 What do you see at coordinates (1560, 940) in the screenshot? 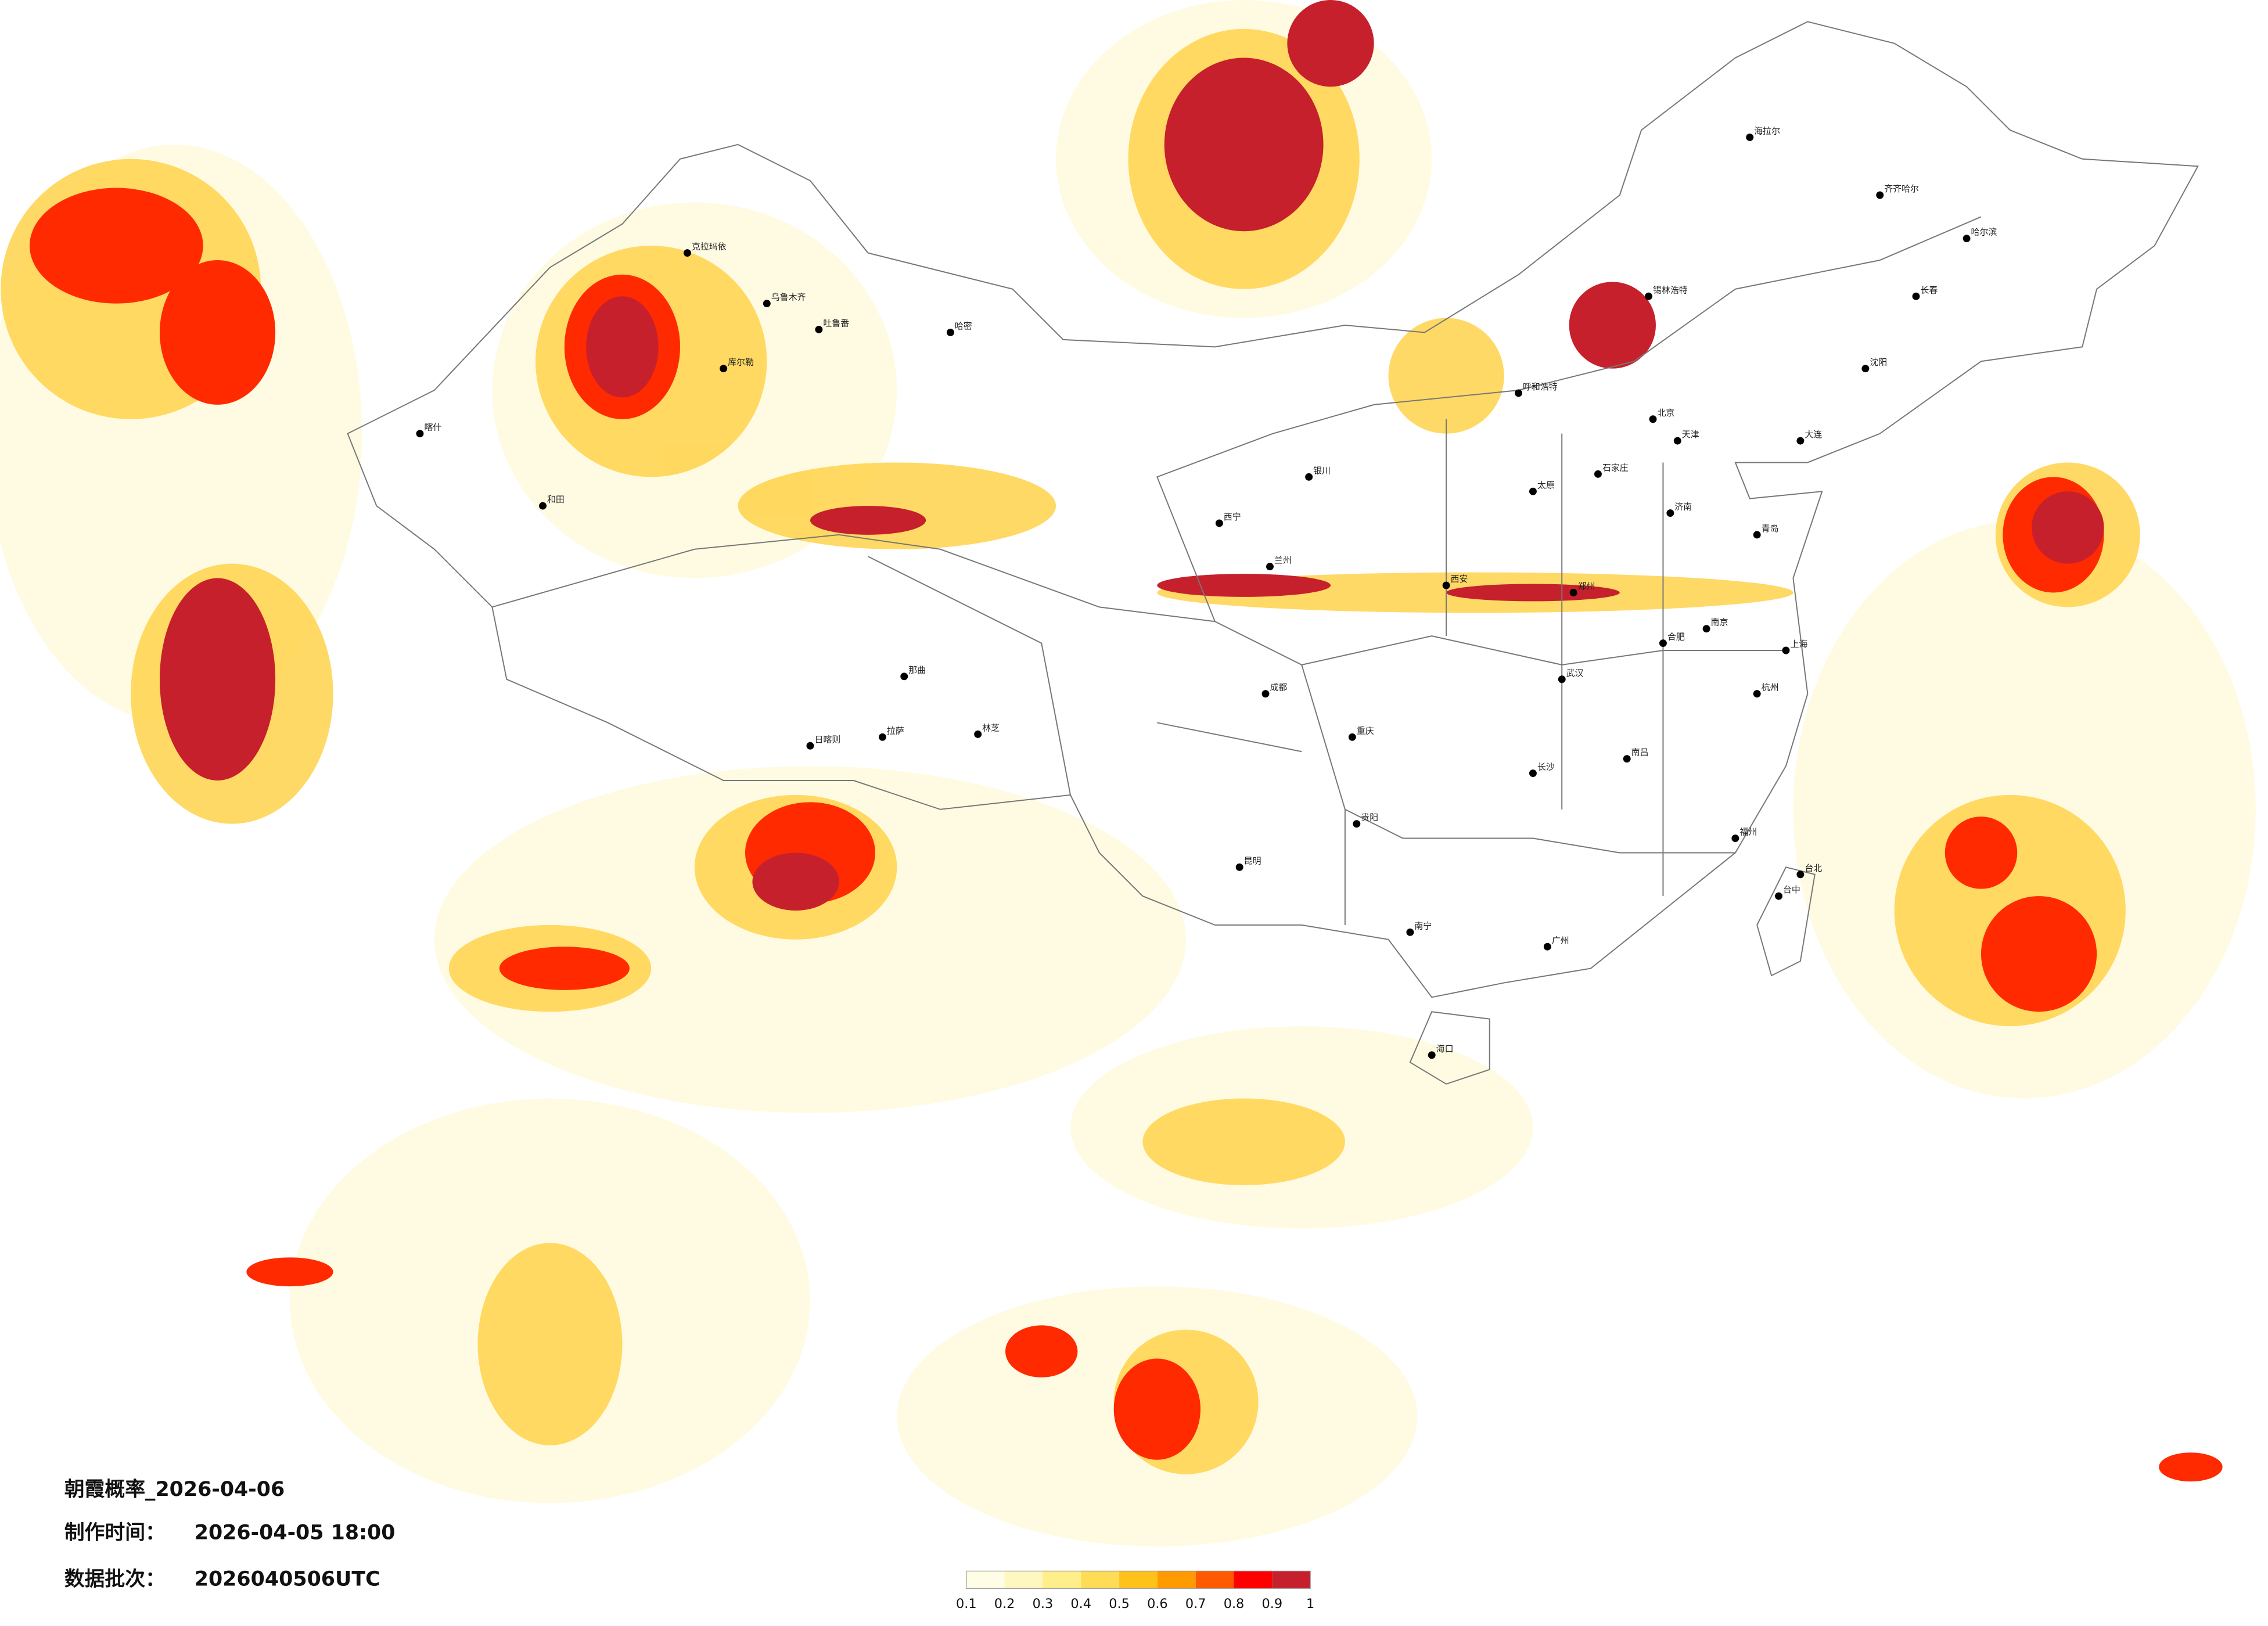
I see `city-label: 广州` at bounding box center [1560, 940].